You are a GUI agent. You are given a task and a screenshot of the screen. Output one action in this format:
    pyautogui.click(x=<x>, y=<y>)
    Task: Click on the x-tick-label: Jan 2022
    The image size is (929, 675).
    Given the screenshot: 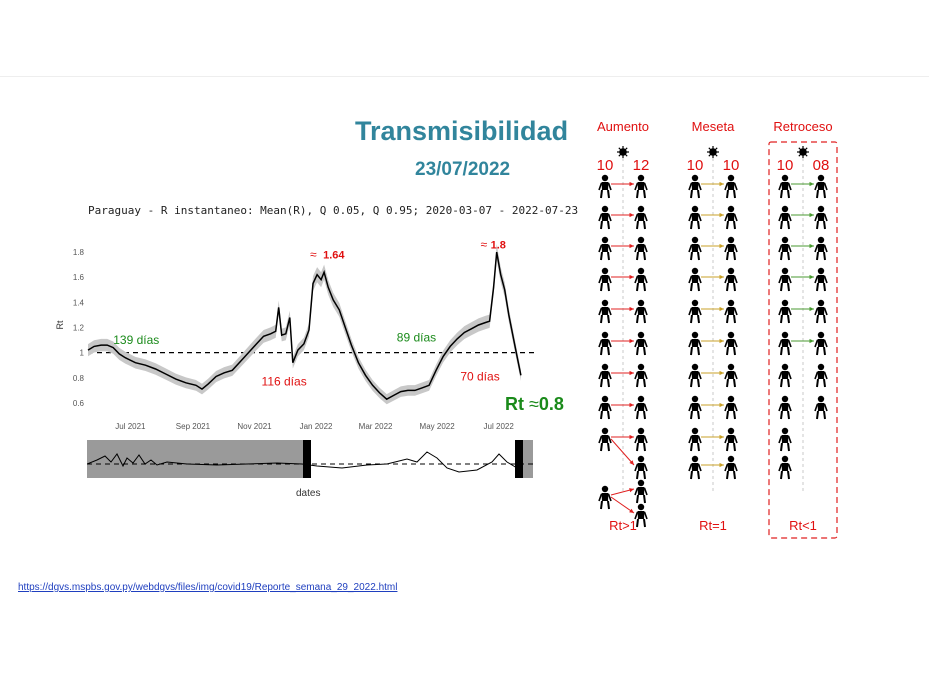 What is the action you would take?
    pyautogui.click(x=316, y=426)
    